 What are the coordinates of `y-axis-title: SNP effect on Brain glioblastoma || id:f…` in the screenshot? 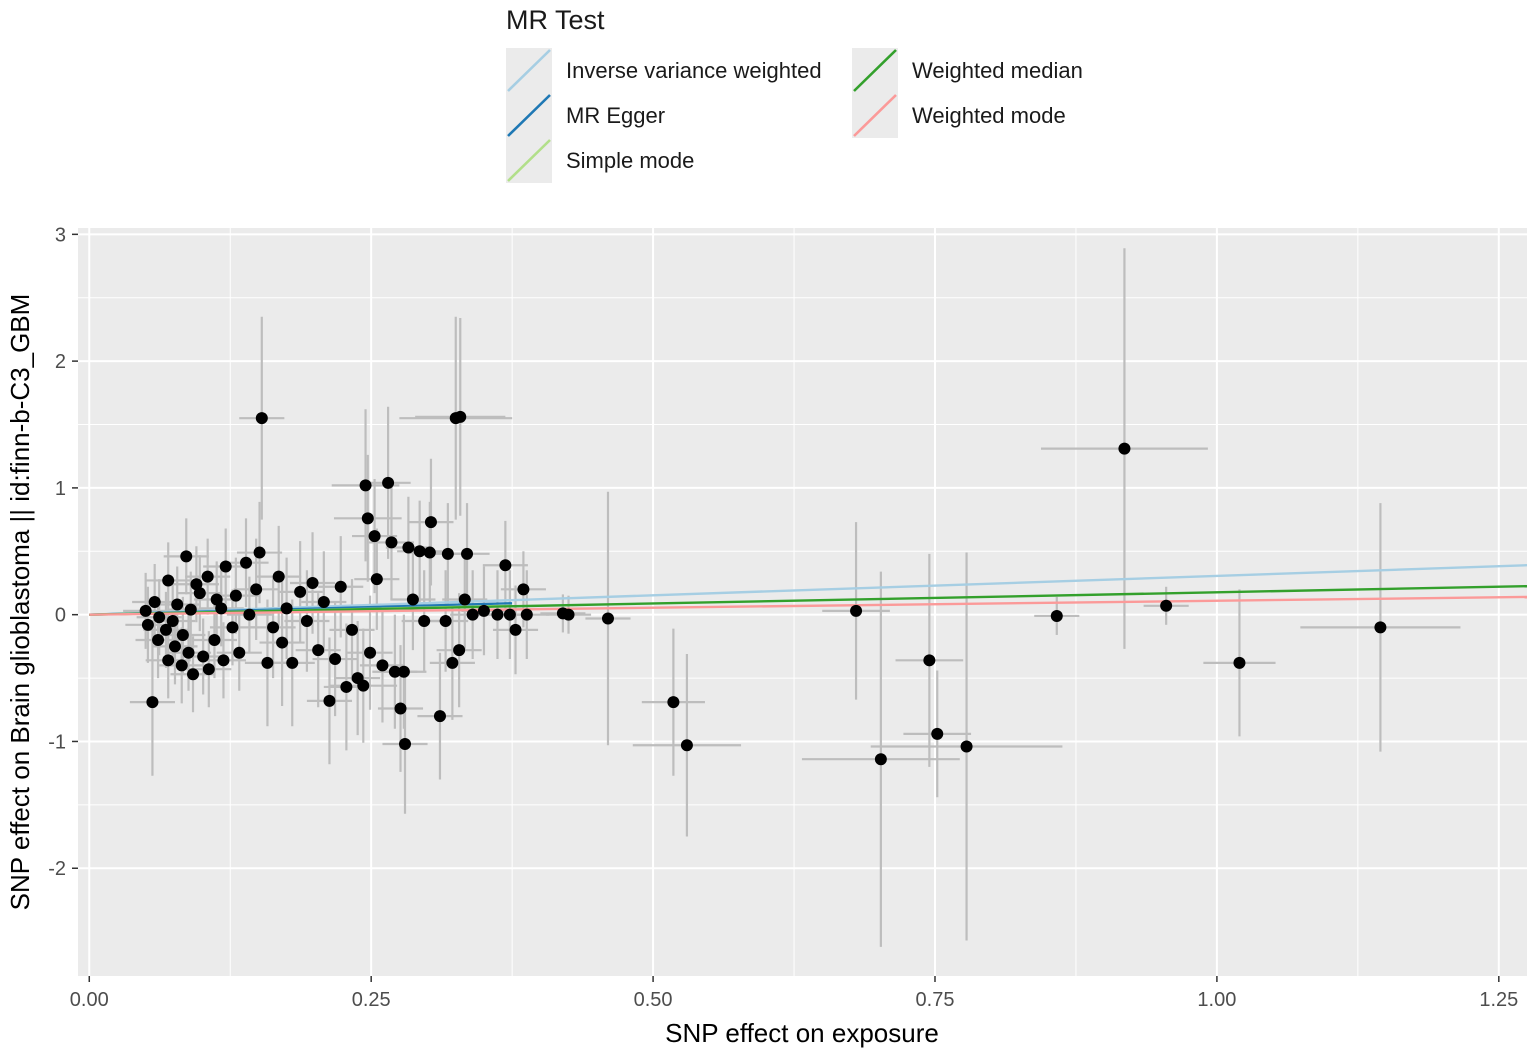 It's located at (20, 602).